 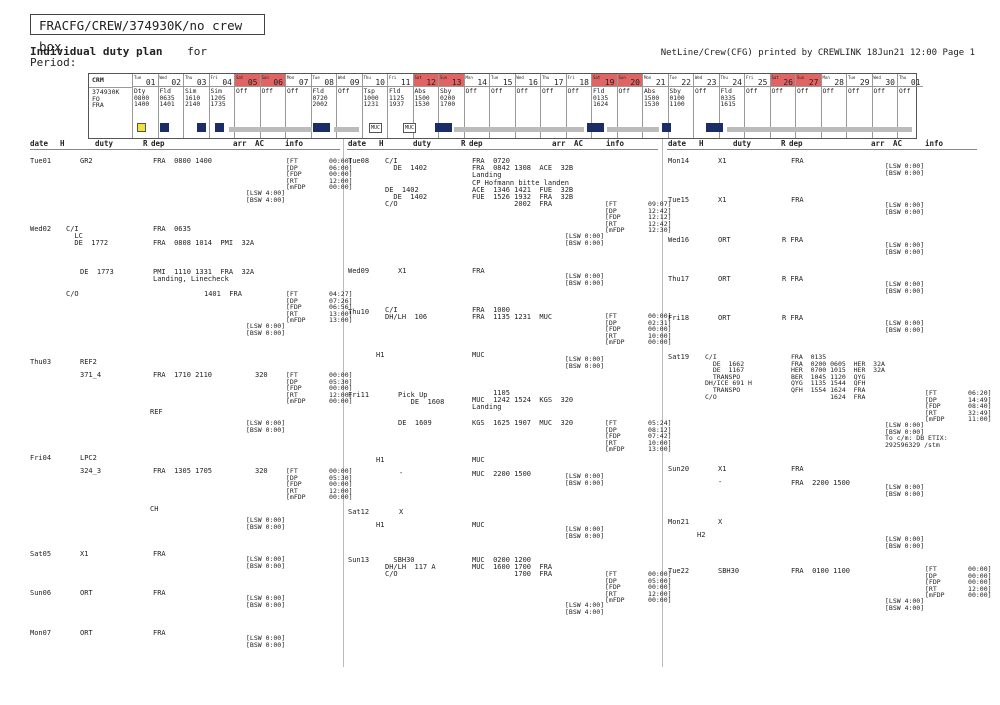 What do you see at coordinates (448, 98) in the screenshot?
I see `calendar-day-duty: Sby 0200 1700` at bounding box center [448, 98].